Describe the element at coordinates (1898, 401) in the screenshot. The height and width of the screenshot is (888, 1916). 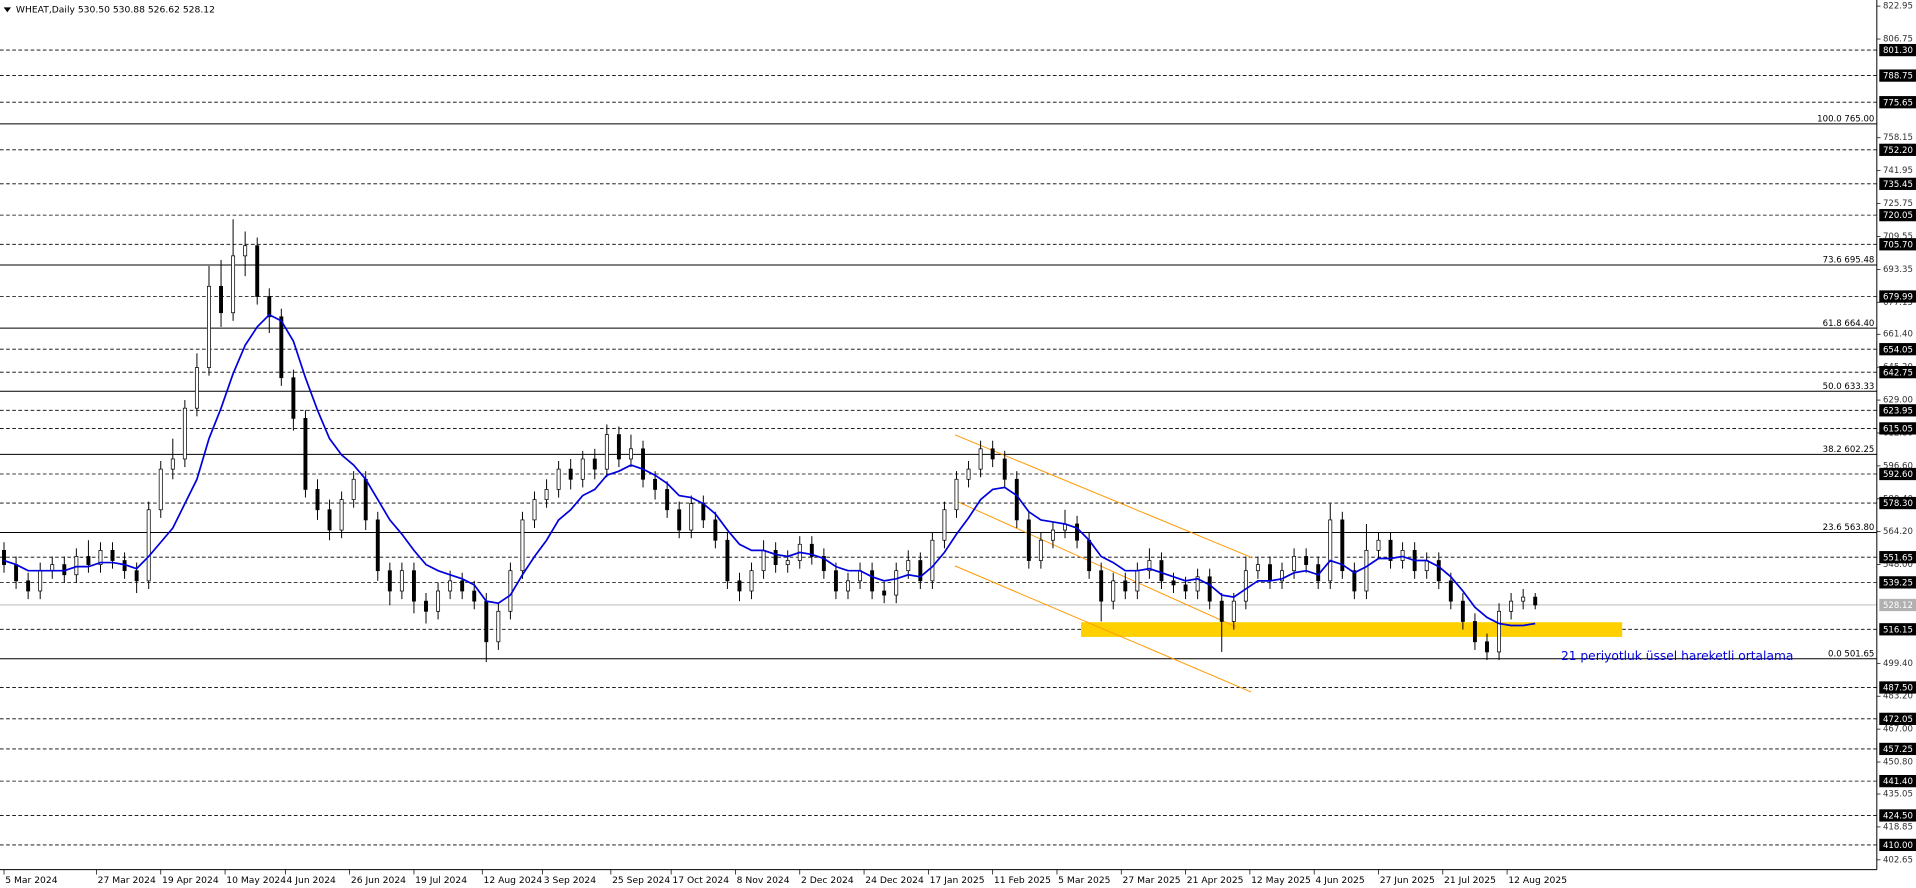
I see `y-tick-label: 629.00` at that location.